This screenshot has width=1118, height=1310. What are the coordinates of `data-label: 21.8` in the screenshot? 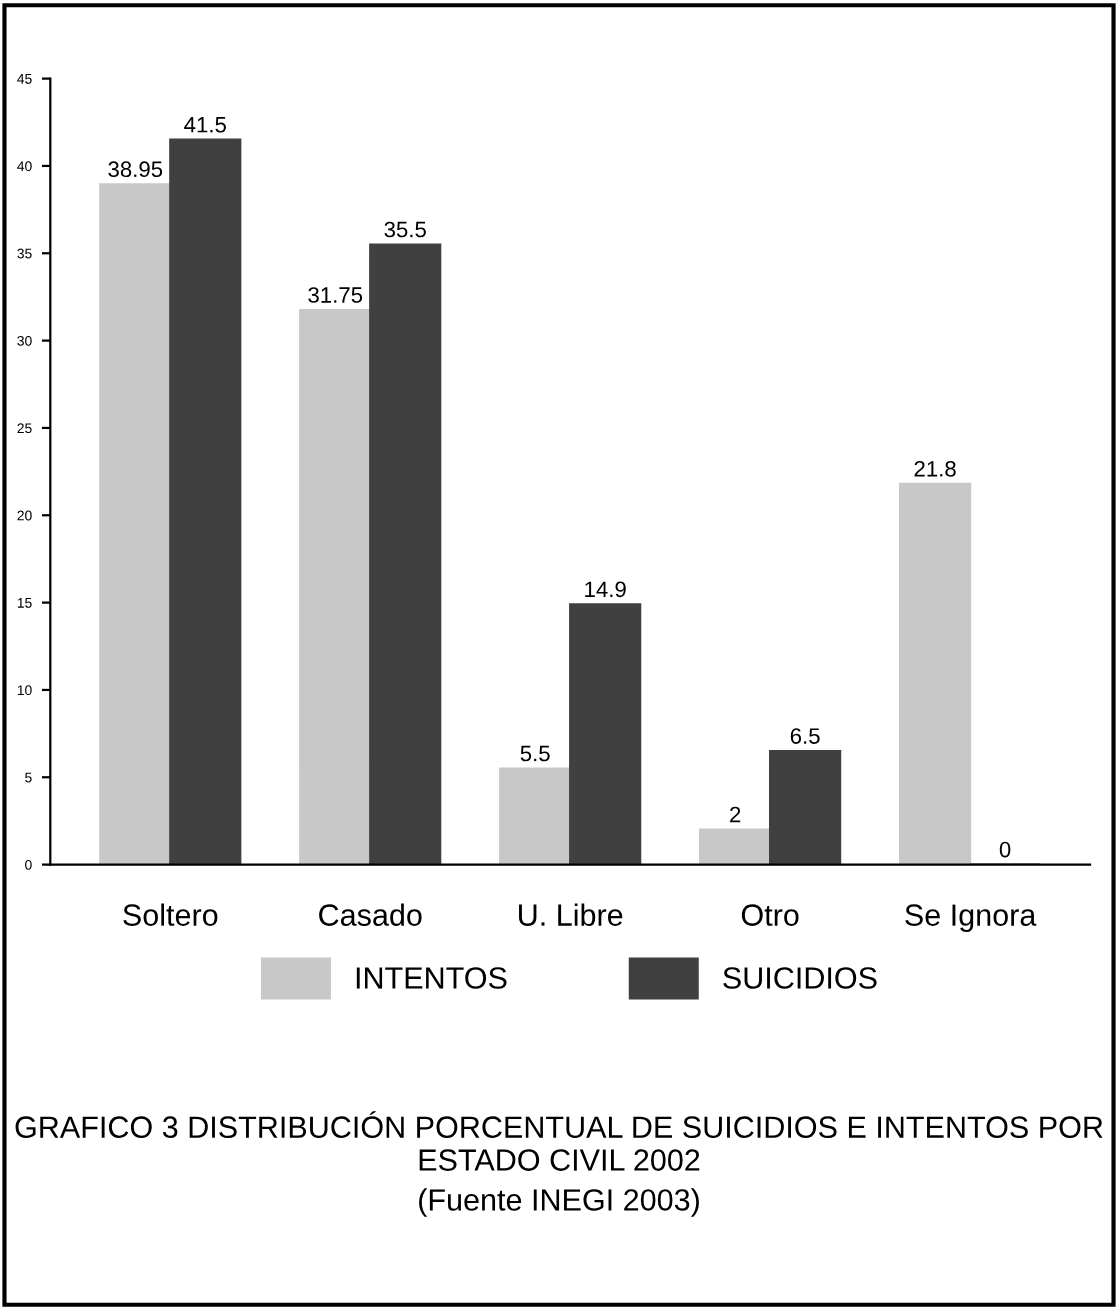 It's located at (935, 468).